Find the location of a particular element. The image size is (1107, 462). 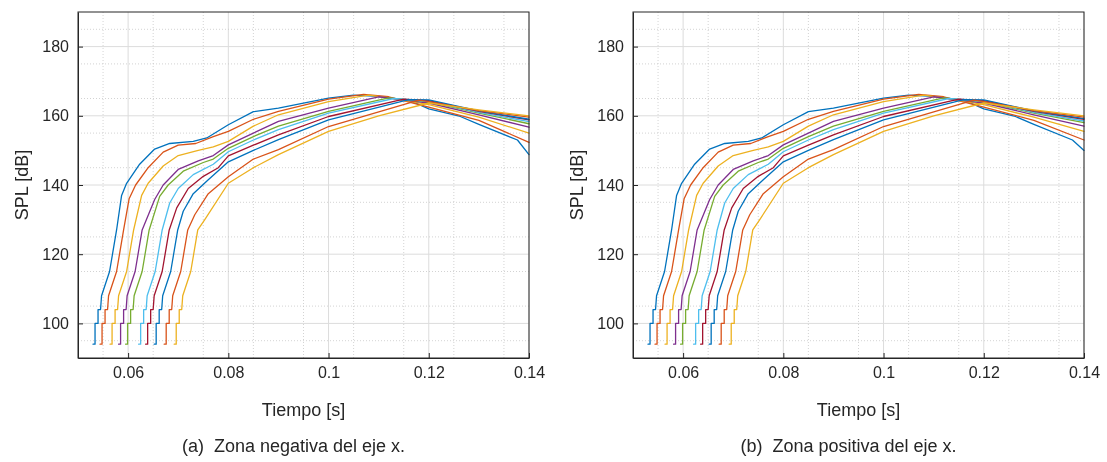

text: (a) Zona negativa del eje x. is located at coordinates (293, 446).